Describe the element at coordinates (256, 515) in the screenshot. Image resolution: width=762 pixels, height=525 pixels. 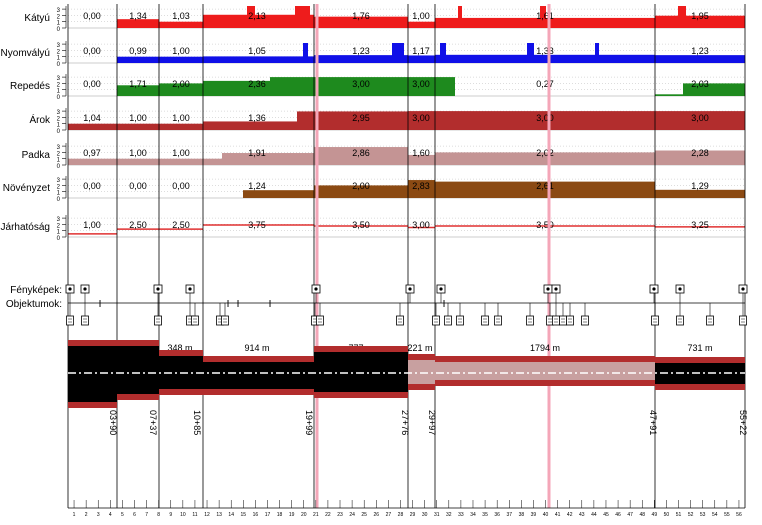
I see `km-label: 16` at that location.